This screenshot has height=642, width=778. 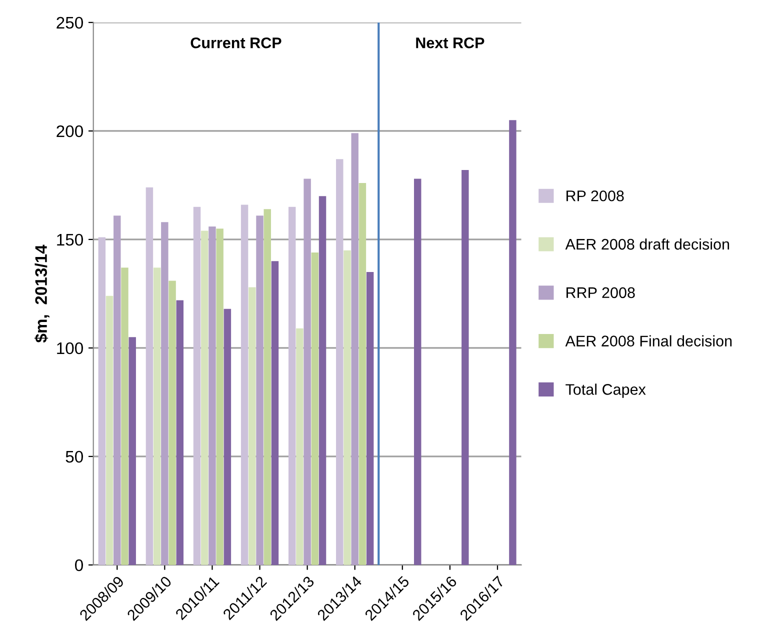 What do you see at coordinates (74, 456) in the screenshot?
I see `y-tick-label: 50` at bounding box center [74, 456].